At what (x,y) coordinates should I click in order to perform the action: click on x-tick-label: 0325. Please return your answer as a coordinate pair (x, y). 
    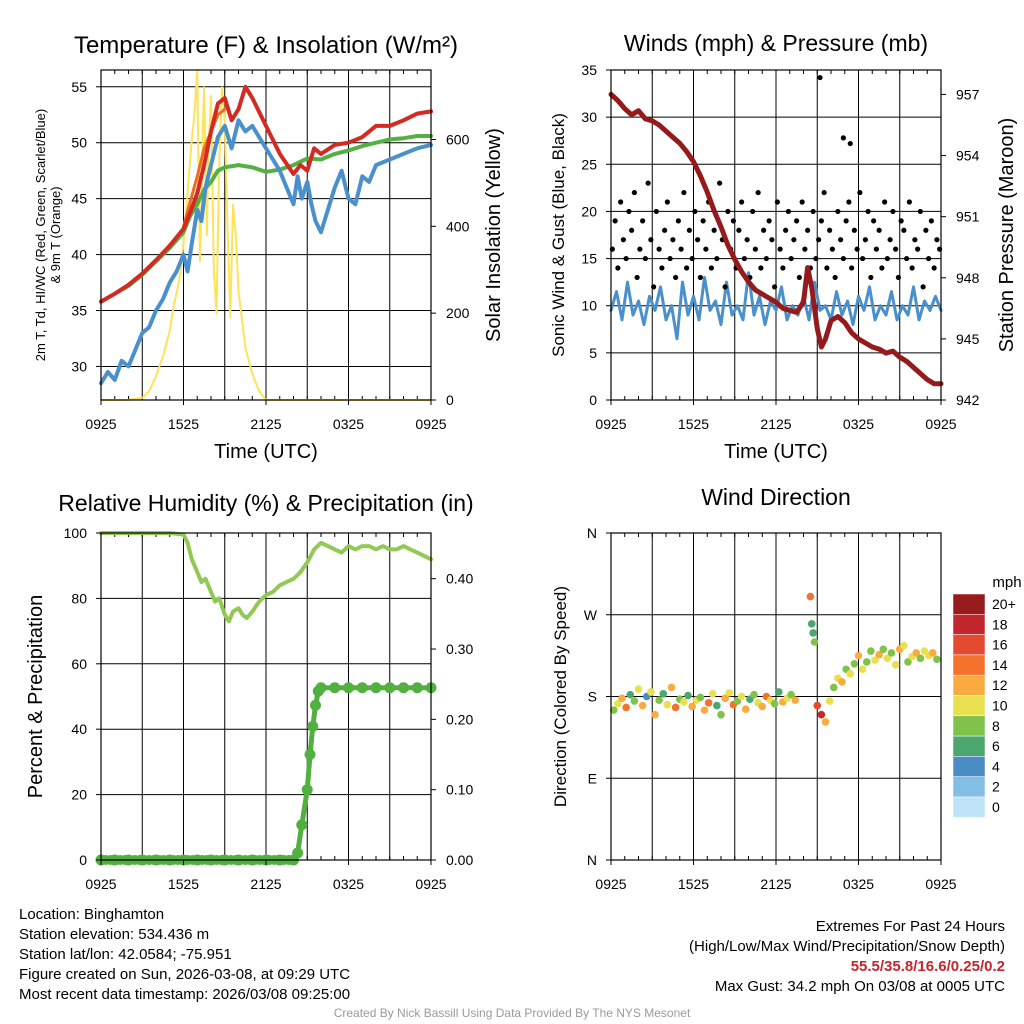
    Looking at the image, I should click on (858, 884).